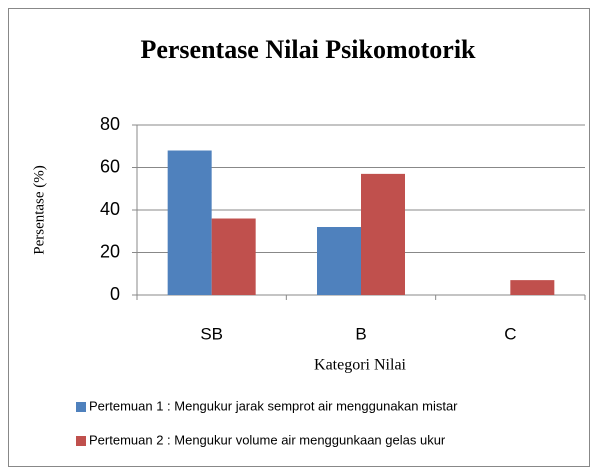 This screenshot has height=468, width=591. What do you see at coordinates (510, 333) in the screenshot?
I see `x-tick-label: C` at bounding box center [510, 333].